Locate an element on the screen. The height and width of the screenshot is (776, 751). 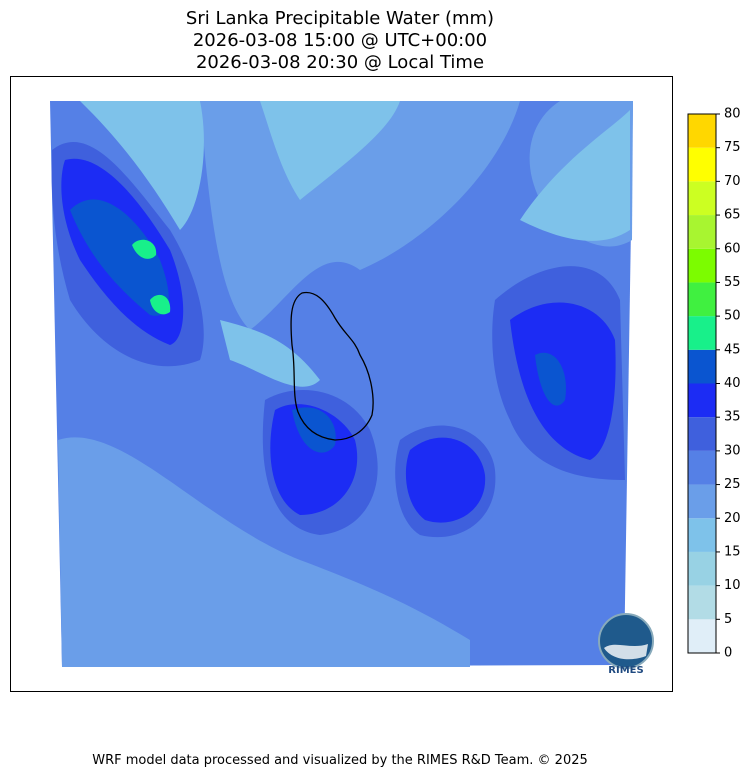
colorbar-tick-label: 55 is located at coordinates (732, 282).